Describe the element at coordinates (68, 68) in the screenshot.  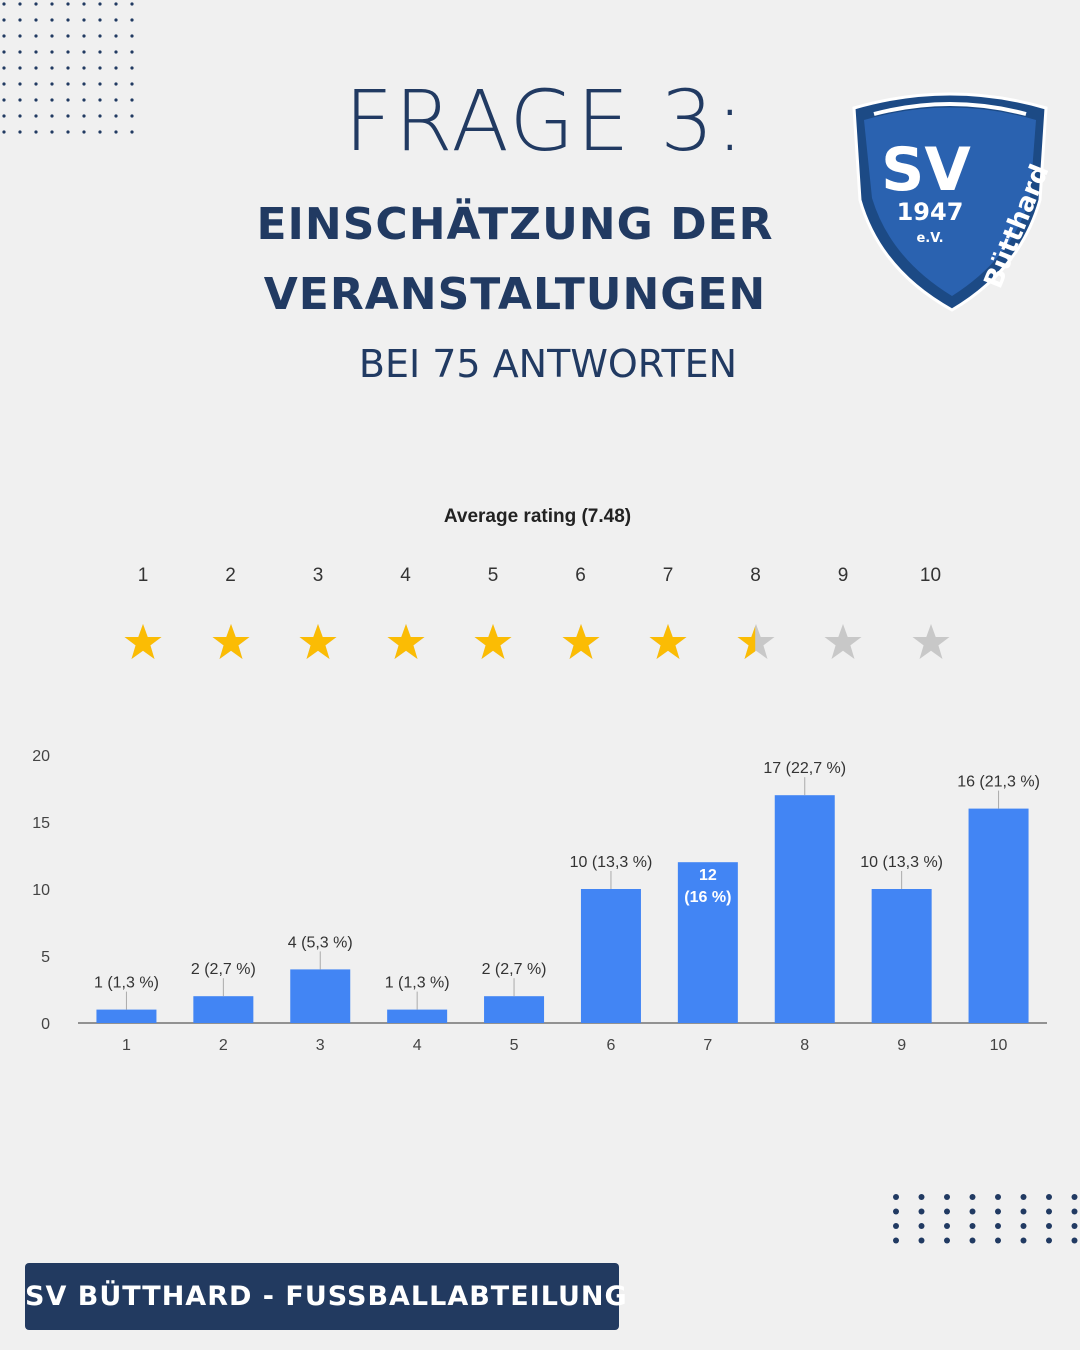
I see `dot-pattern-top-left` at that location.